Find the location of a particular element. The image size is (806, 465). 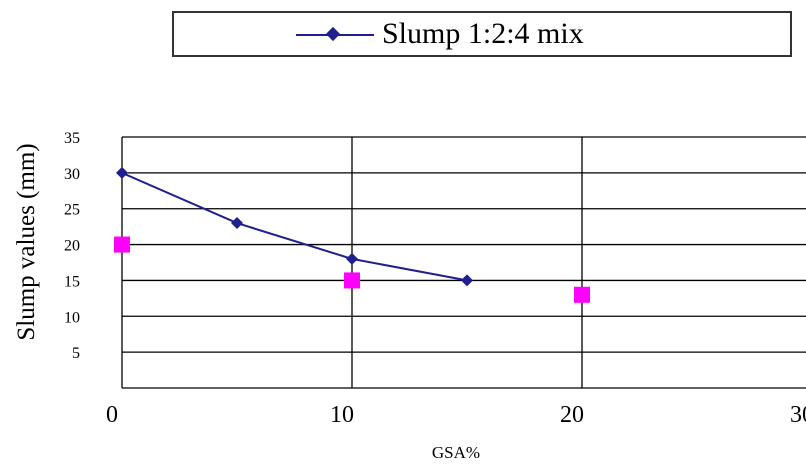

x-axis-label: GSA% is located at coordinates (456, 452).